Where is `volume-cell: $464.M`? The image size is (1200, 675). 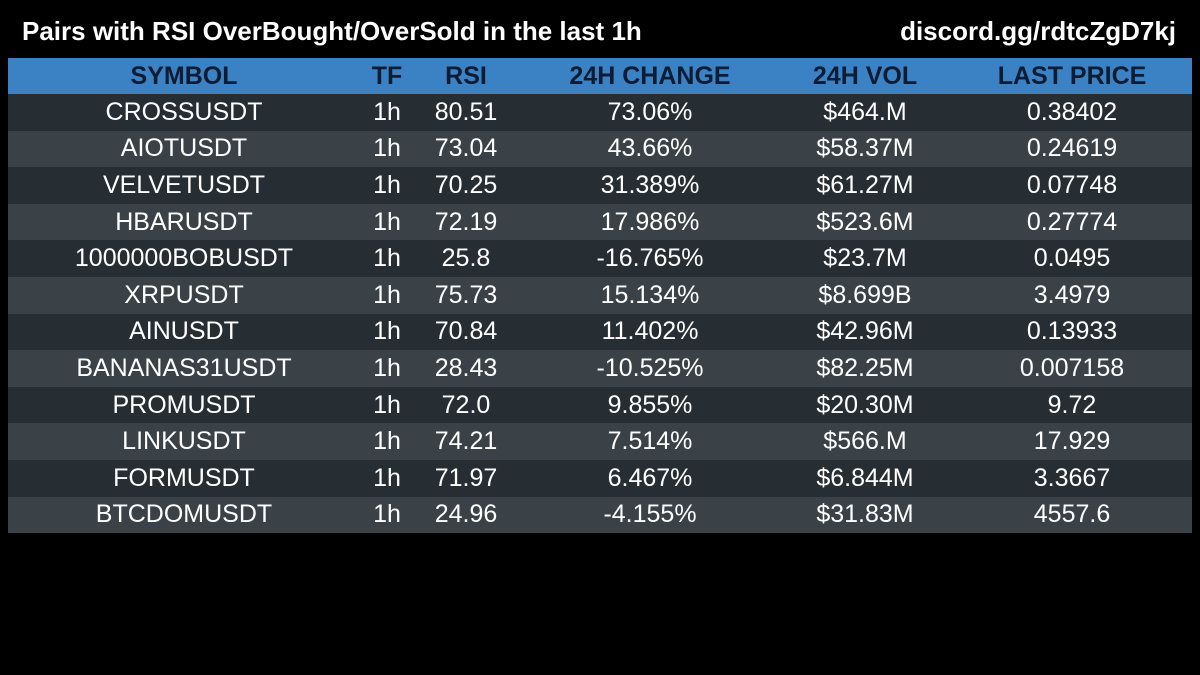 volume-cell: $464.M is located at coordinates (865, 111).